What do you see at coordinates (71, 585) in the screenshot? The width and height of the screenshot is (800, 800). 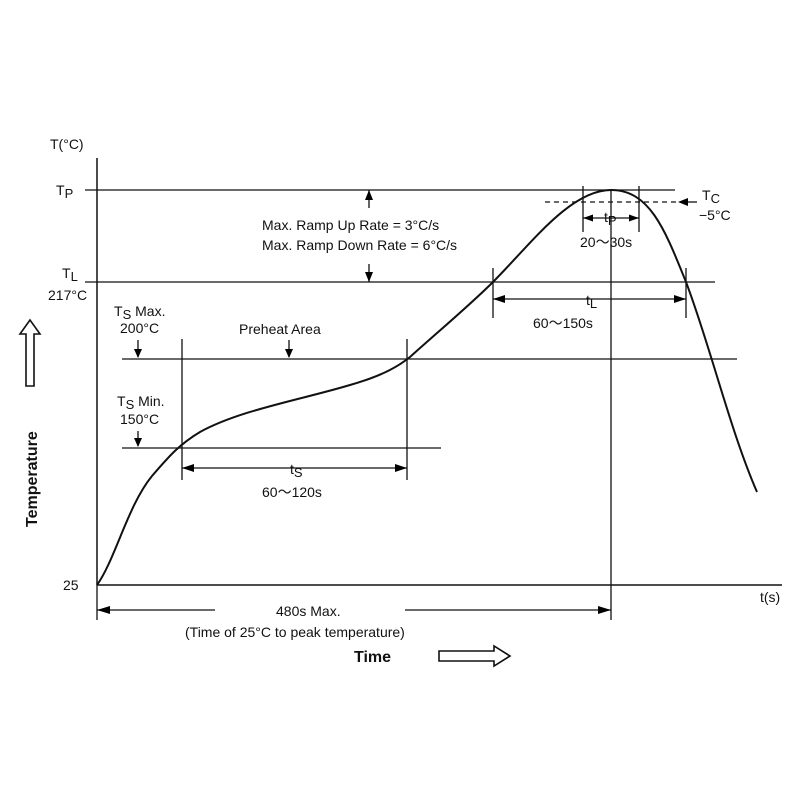 I see `origin-label: 25` at bounding box center [71, 585].